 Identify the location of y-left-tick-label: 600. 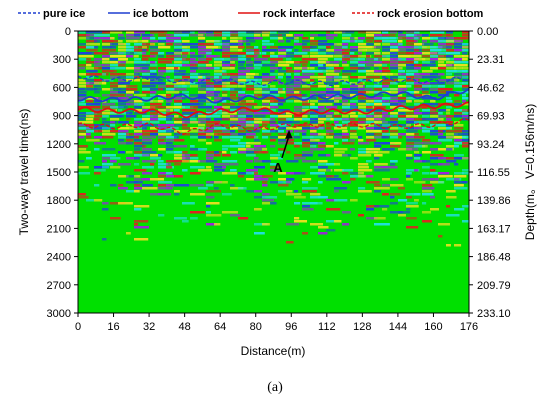
(62, 88).